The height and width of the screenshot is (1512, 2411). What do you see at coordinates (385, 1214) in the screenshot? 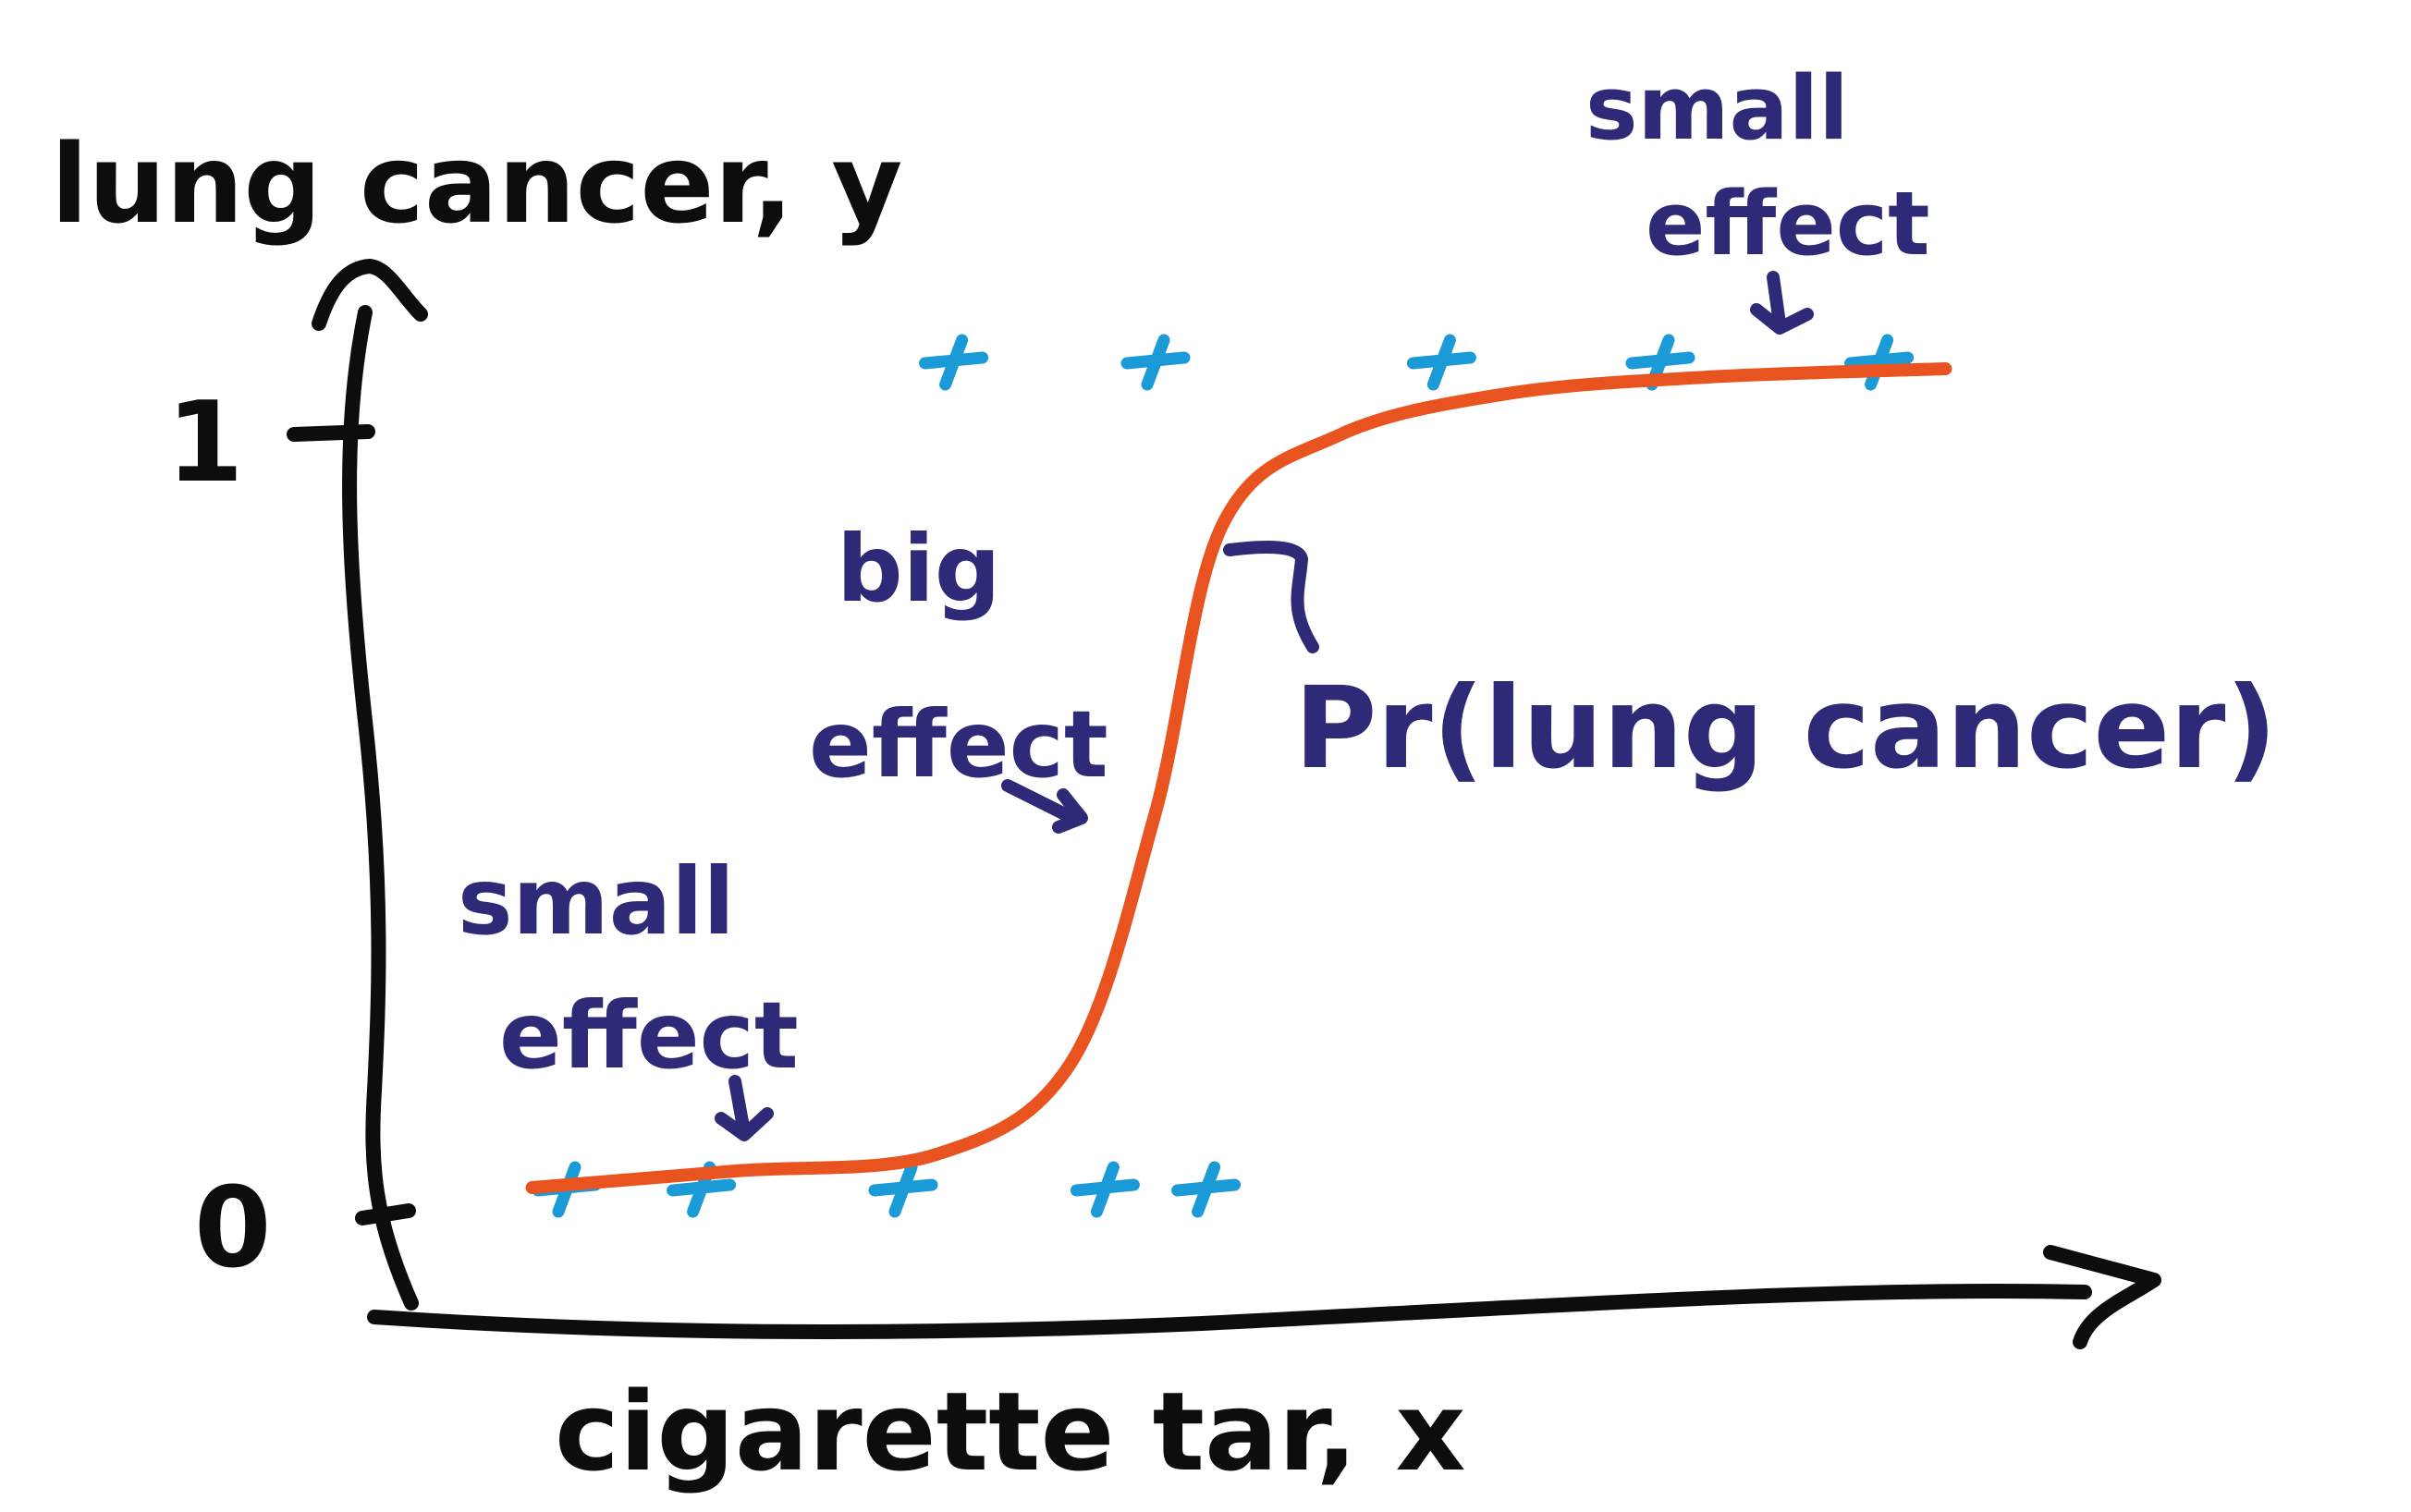
I see `y-tick-bottom` at bounding box center [385, 1214].